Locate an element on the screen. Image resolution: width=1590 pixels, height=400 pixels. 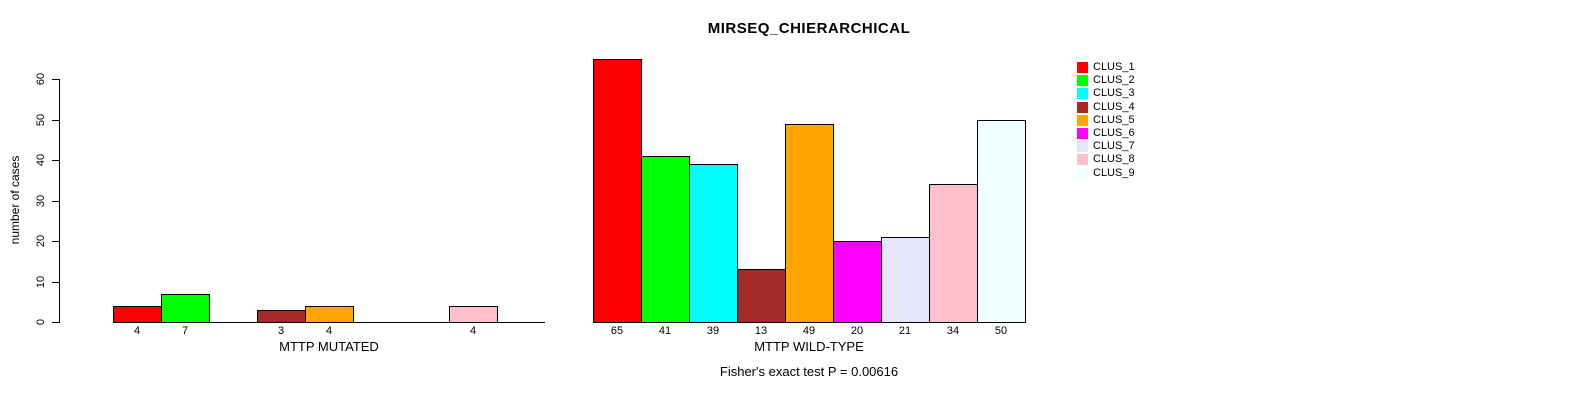
y-tick-label: 0 is located at coordinates (41, 322).